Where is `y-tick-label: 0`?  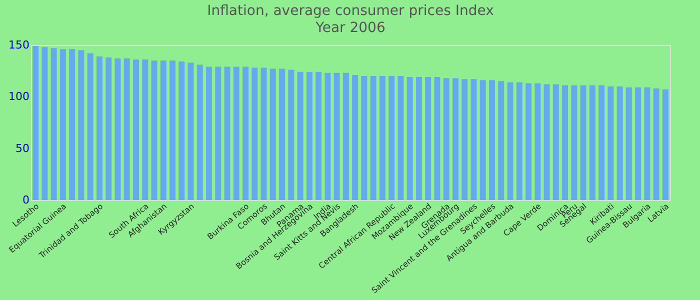
y-tick-label: 0 is located at coordinates (26, 200).